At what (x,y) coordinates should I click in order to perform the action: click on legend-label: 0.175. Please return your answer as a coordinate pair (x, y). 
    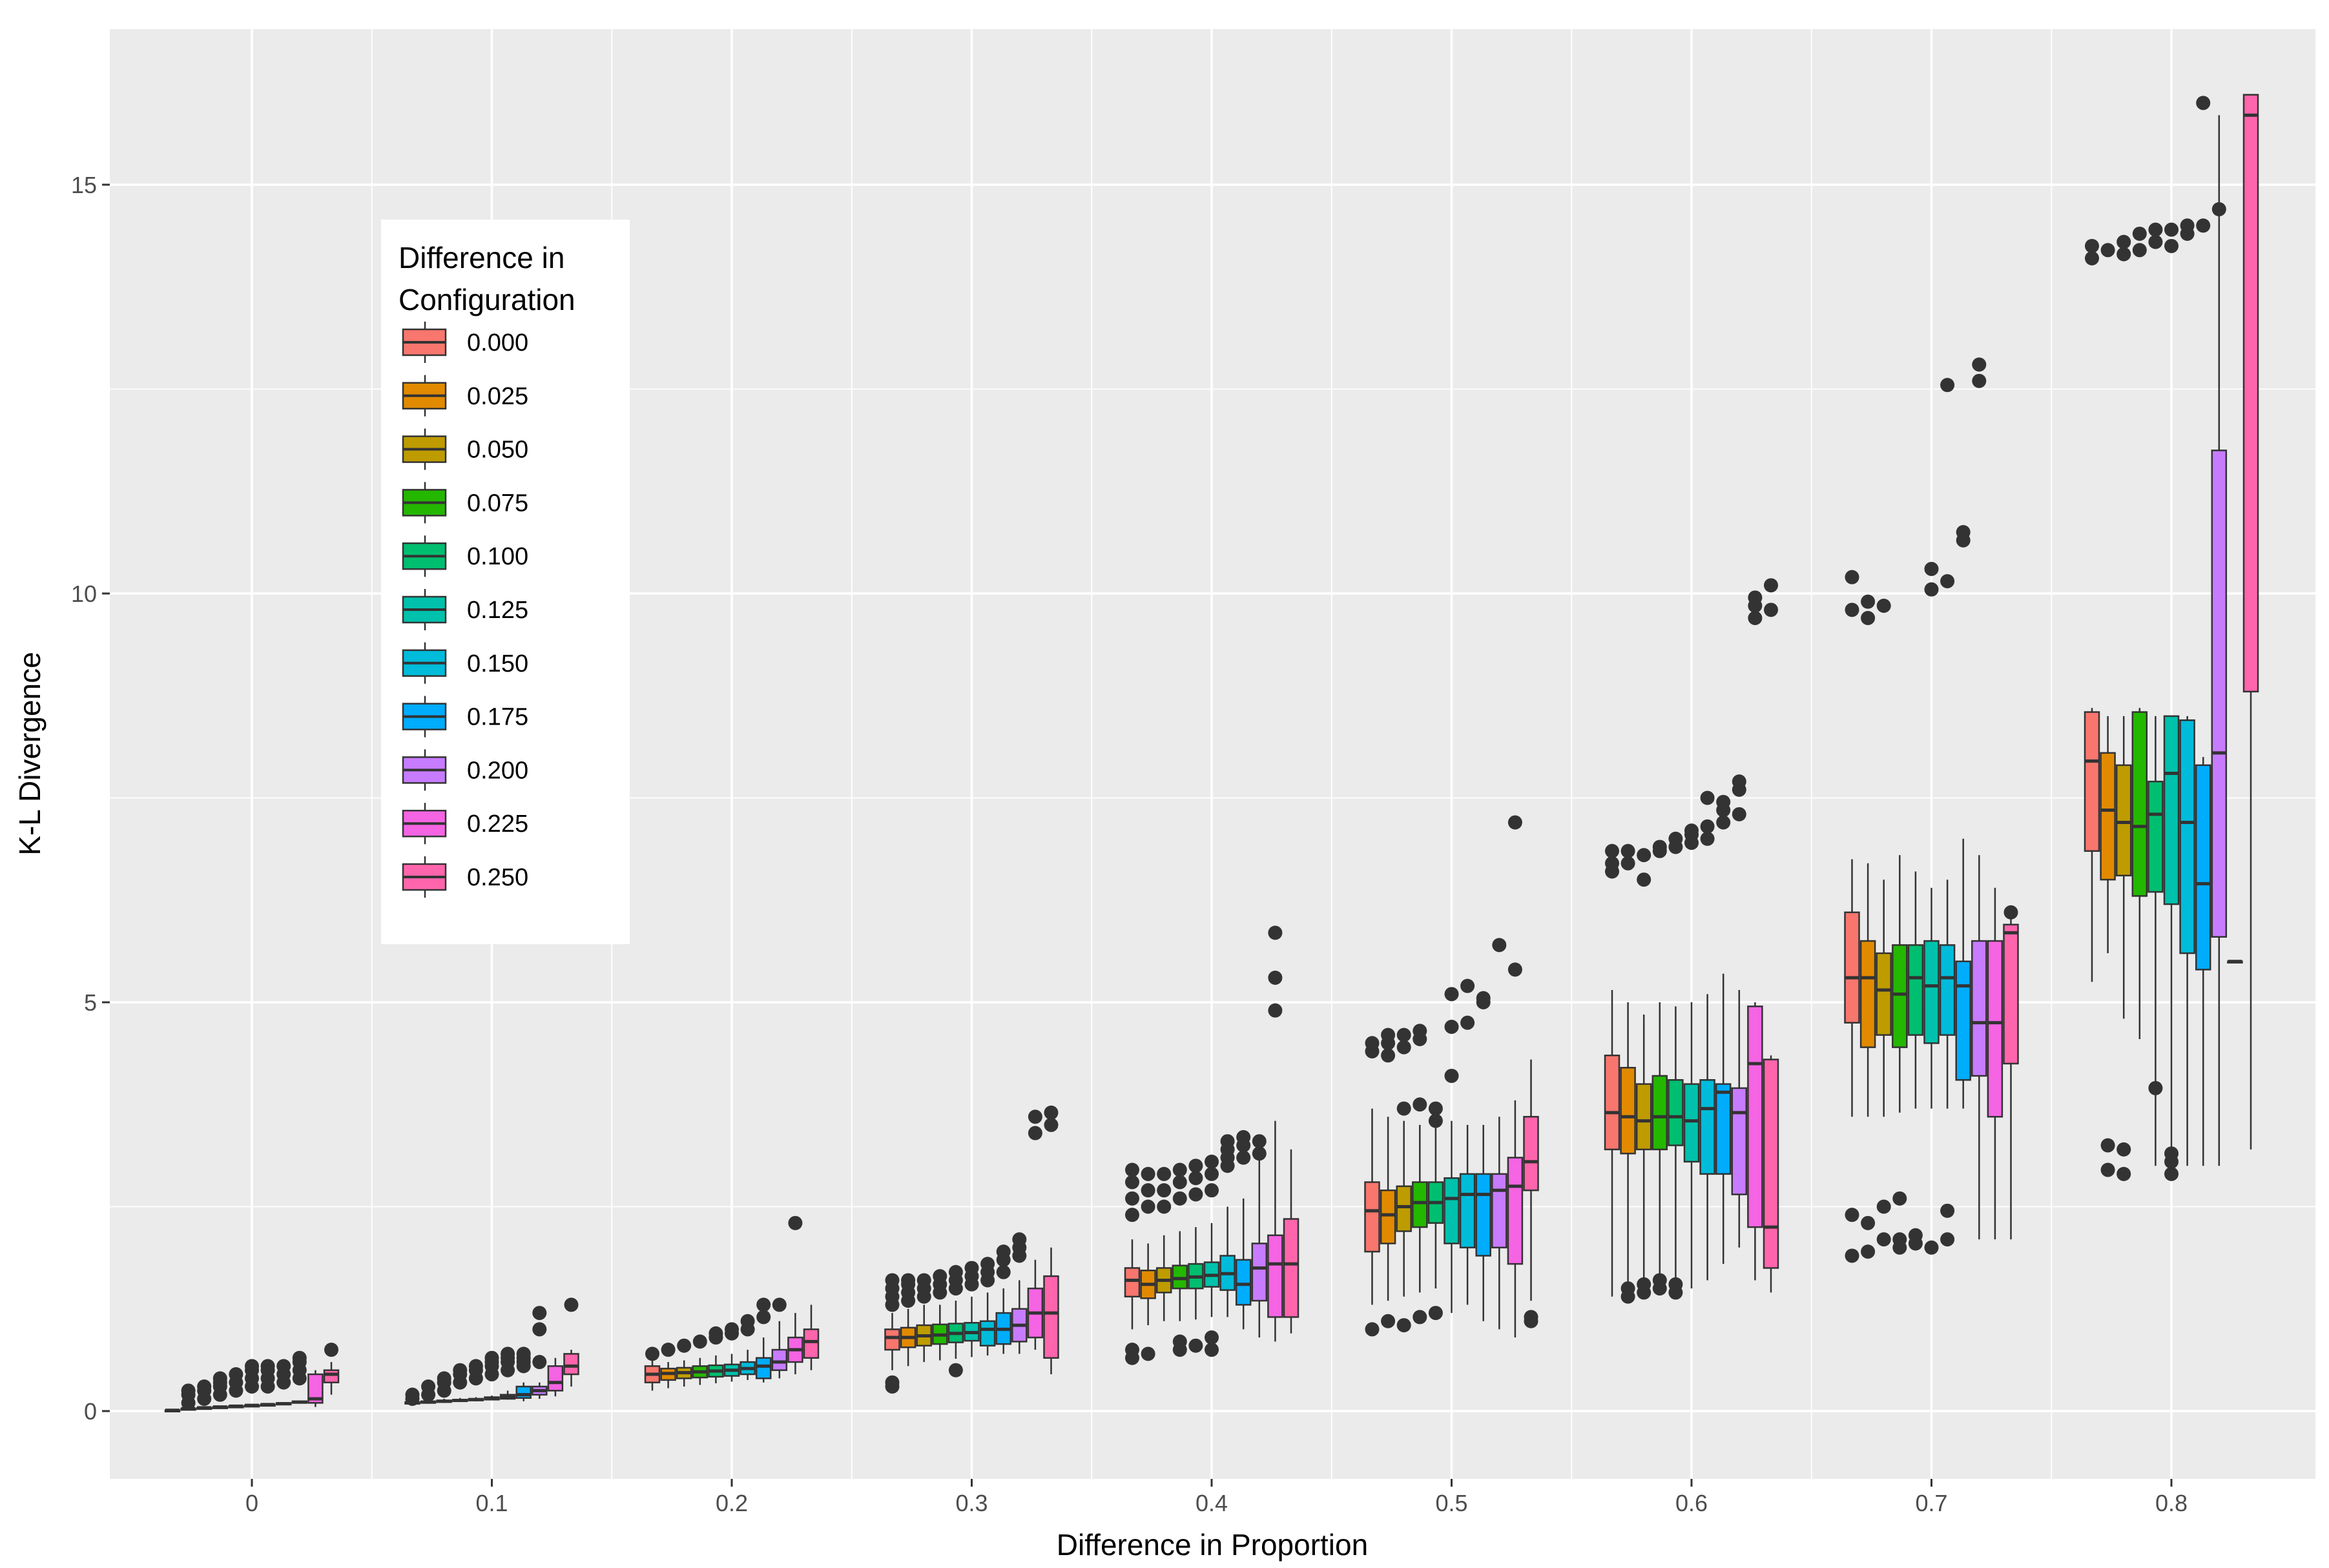
    Looking at the image, I should click on (498, 717).